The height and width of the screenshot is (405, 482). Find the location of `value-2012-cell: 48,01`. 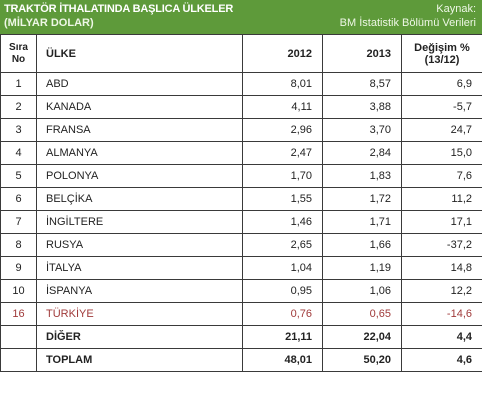

value-2012-cell: 48,01 is located at coordinates (282, 360).